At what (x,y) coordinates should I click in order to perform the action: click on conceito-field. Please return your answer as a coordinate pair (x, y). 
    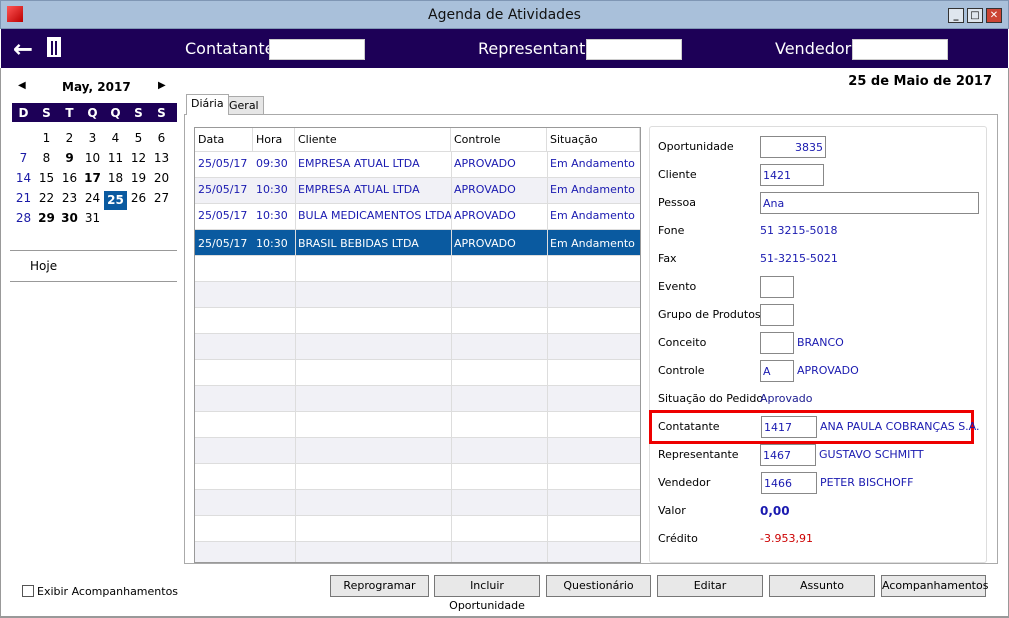
    Looking at the image, I should click on (777, 343).